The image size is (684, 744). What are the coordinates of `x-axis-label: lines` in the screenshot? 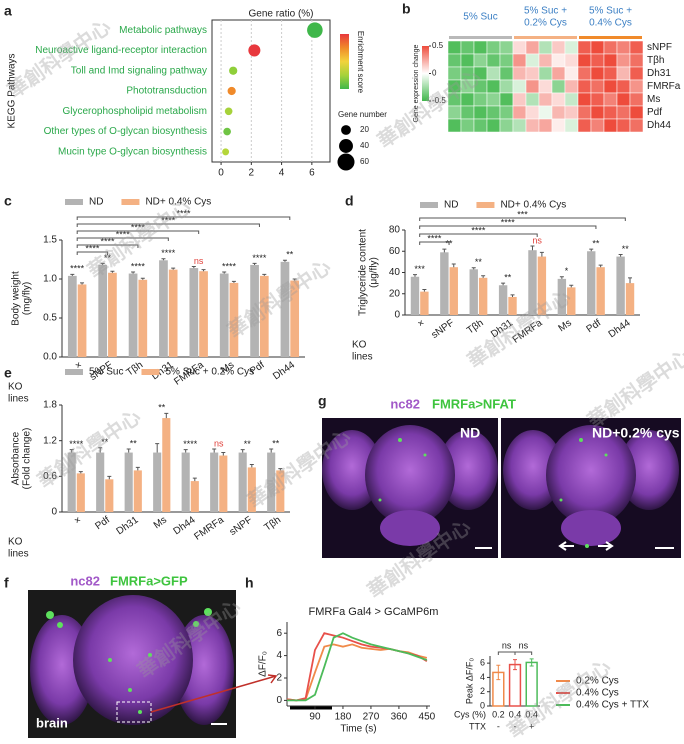 It's located at (362, 357).